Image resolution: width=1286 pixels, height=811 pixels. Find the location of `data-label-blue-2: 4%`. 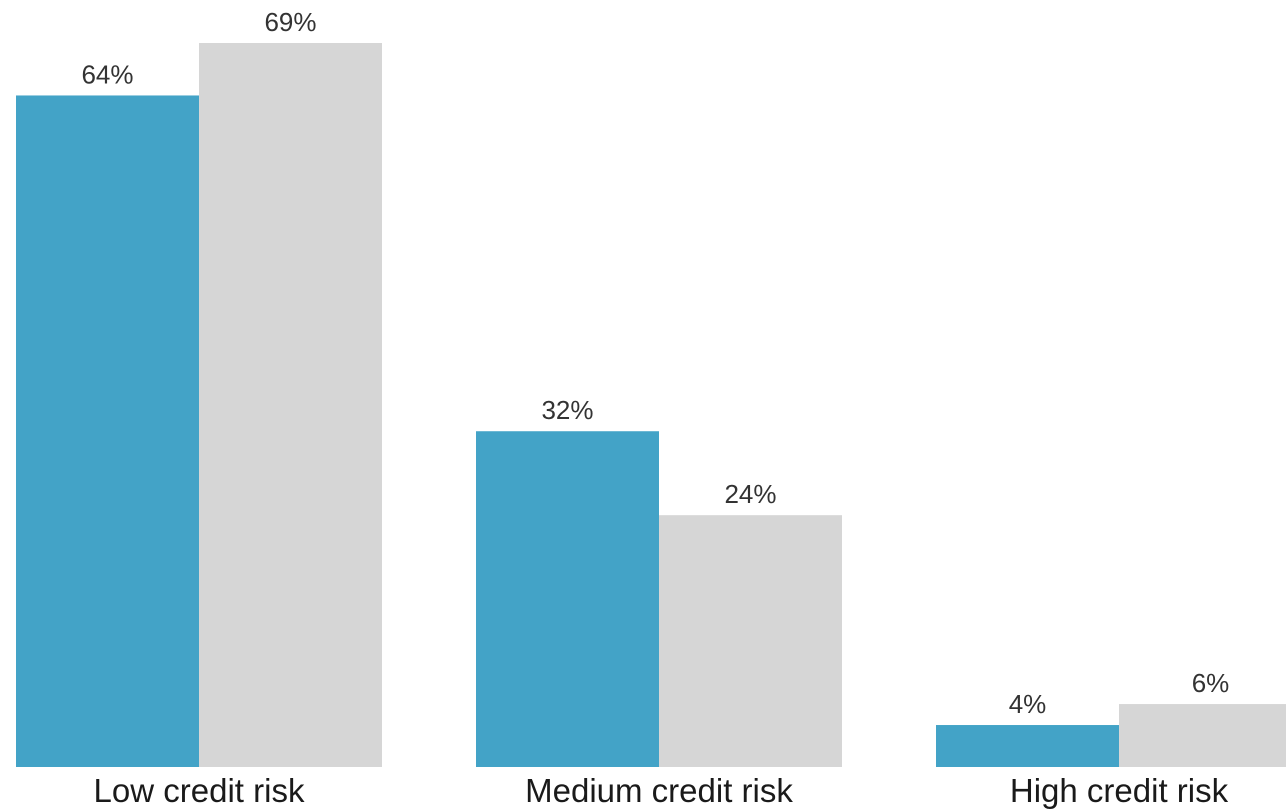

data-label-blue-2: 4% is located at coordinates (1028, 704).